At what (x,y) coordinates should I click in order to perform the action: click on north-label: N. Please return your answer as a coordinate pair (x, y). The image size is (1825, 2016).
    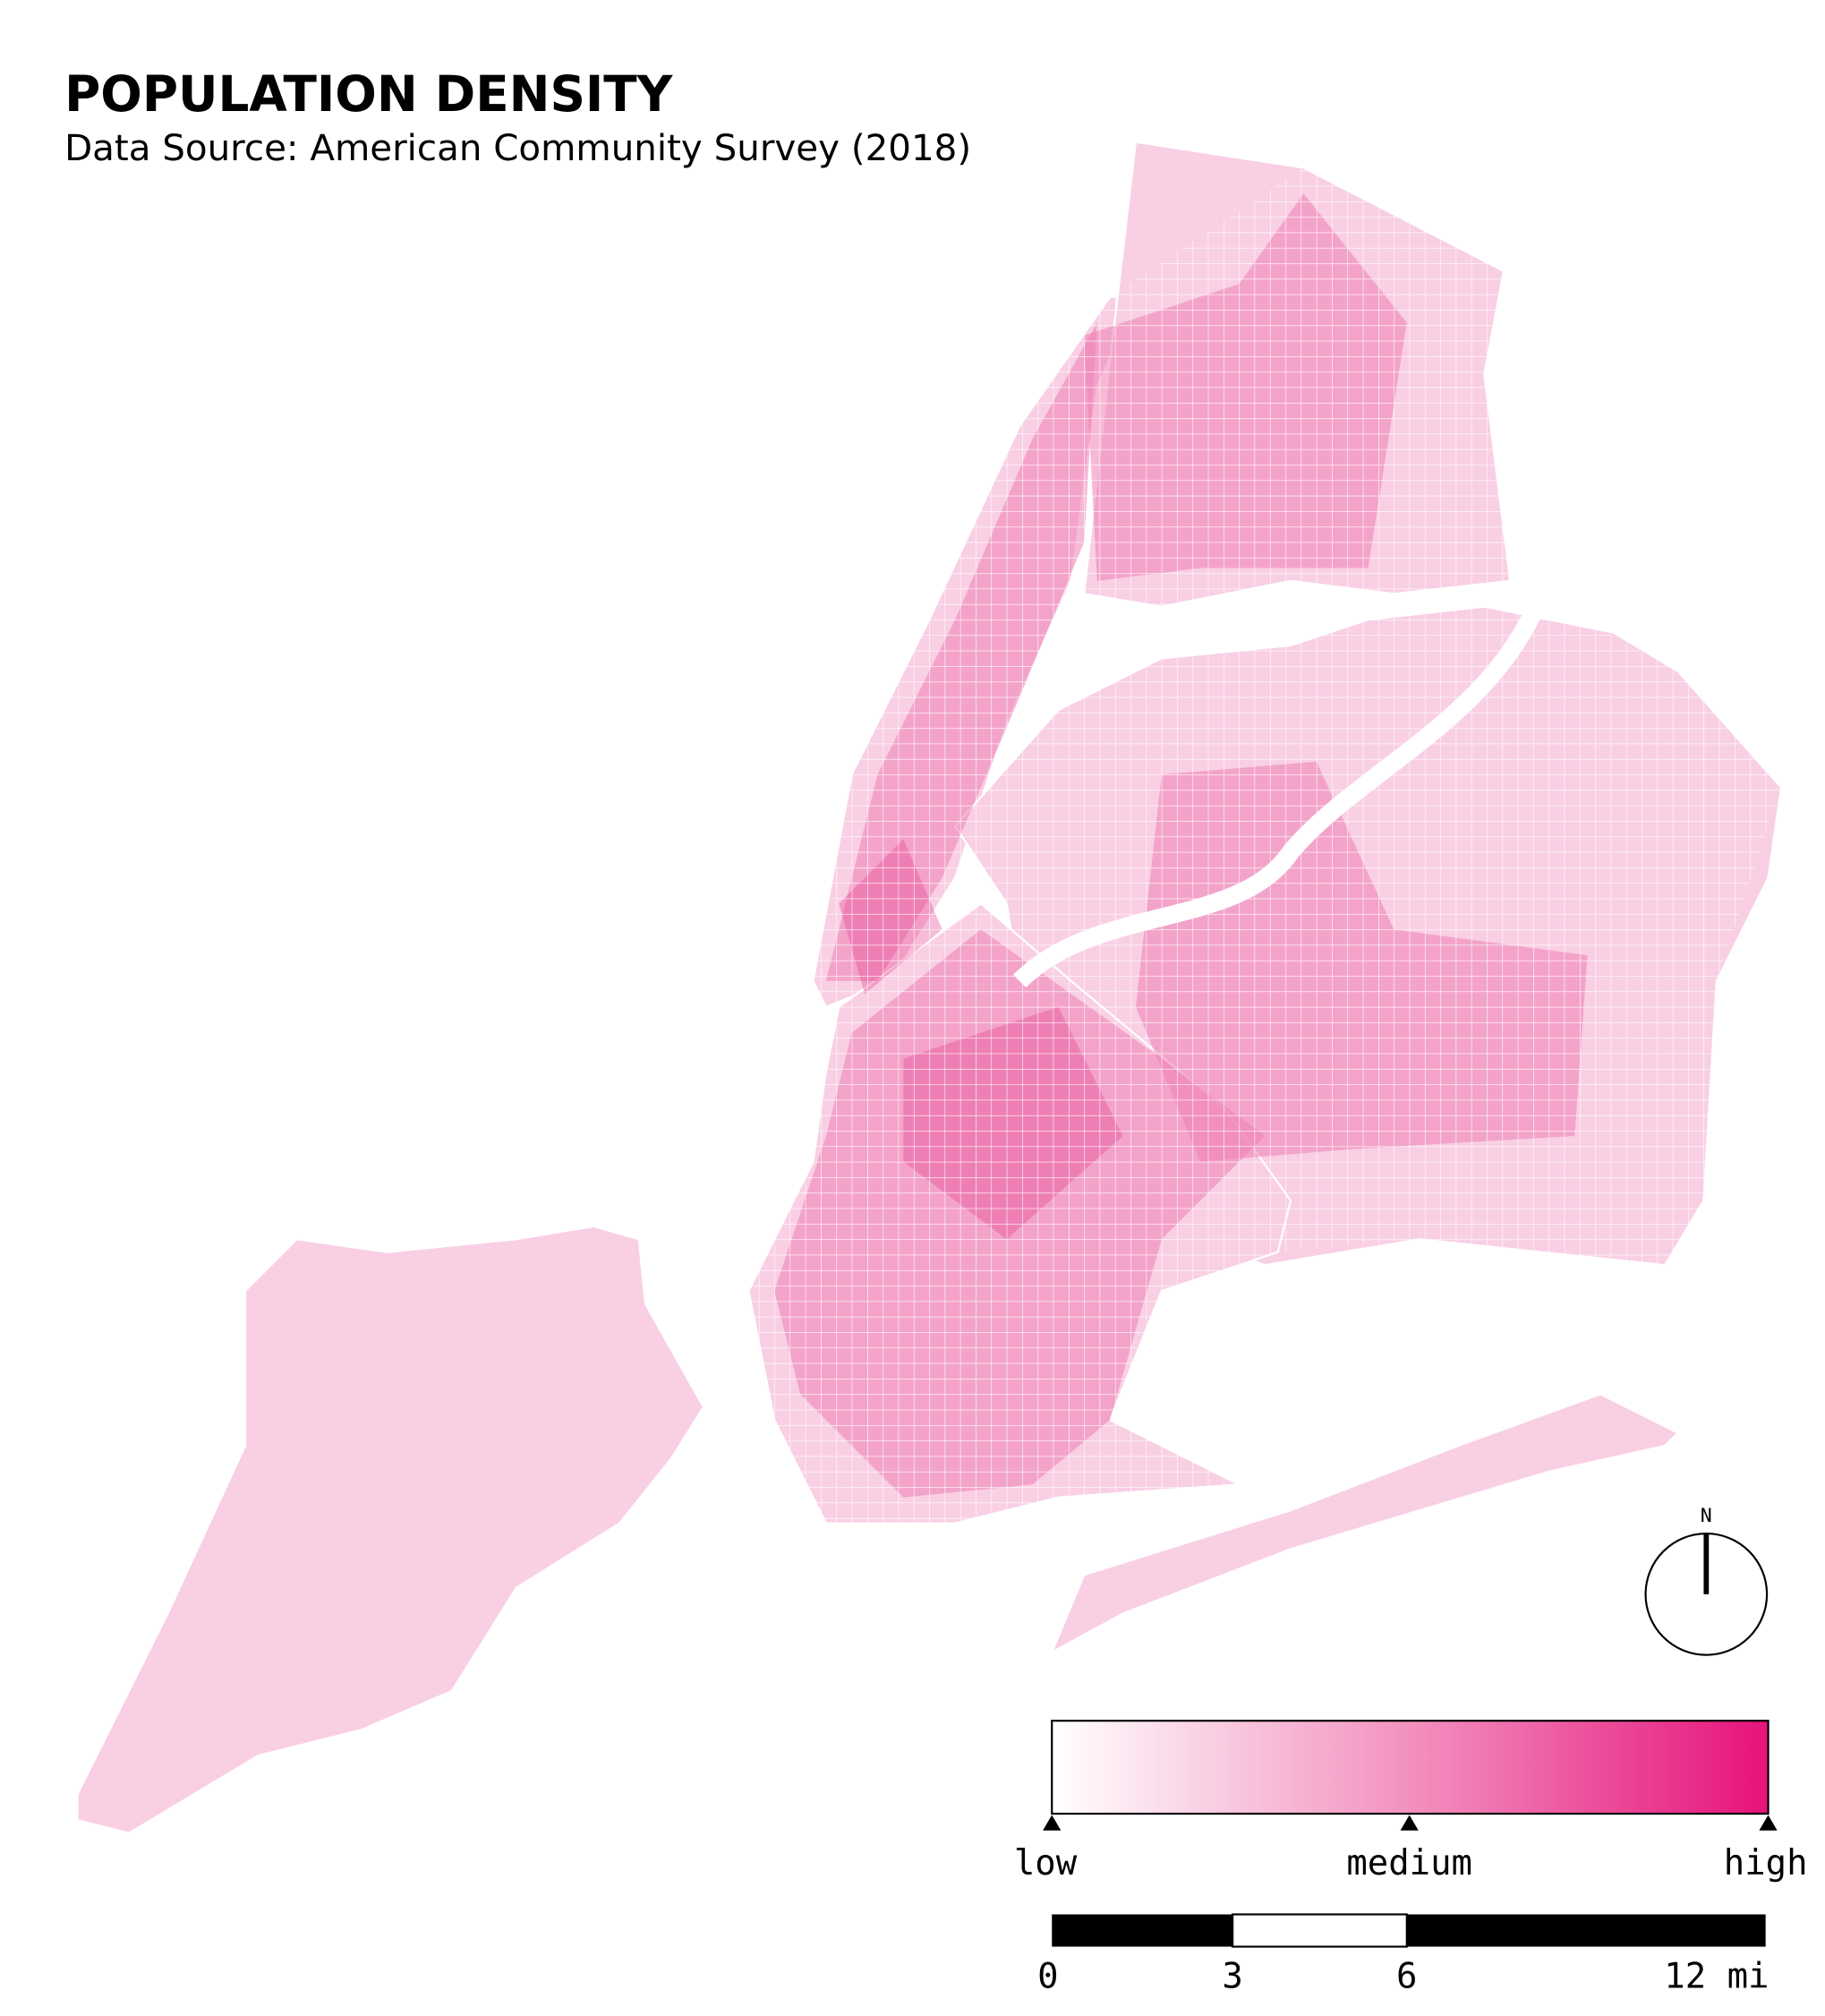
    Looking at the image, I should click on (1706, 1516).